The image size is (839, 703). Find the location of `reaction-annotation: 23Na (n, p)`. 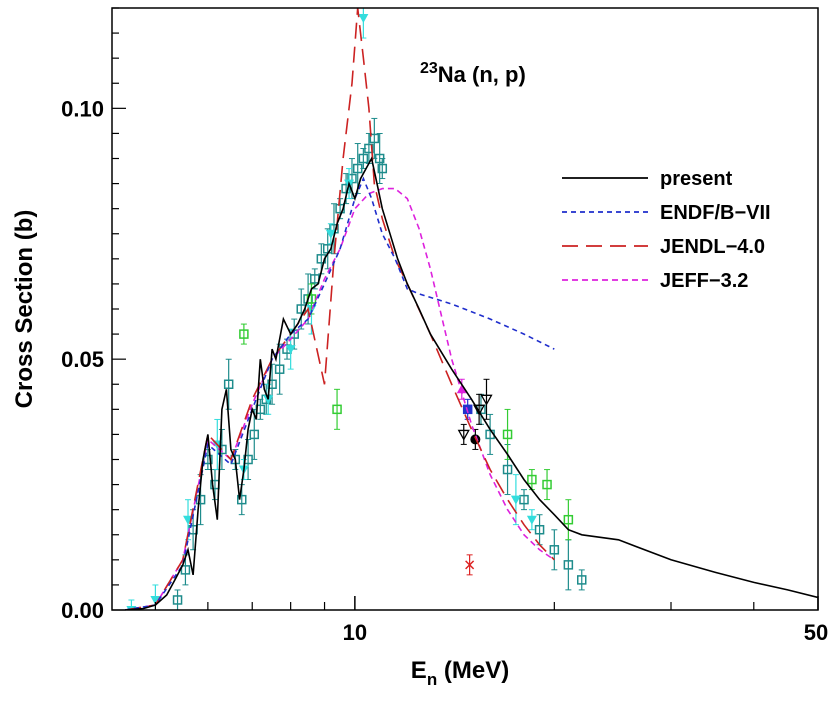

reaction-annotation: 23Na (n, p) is located at coordinates (473, 73).